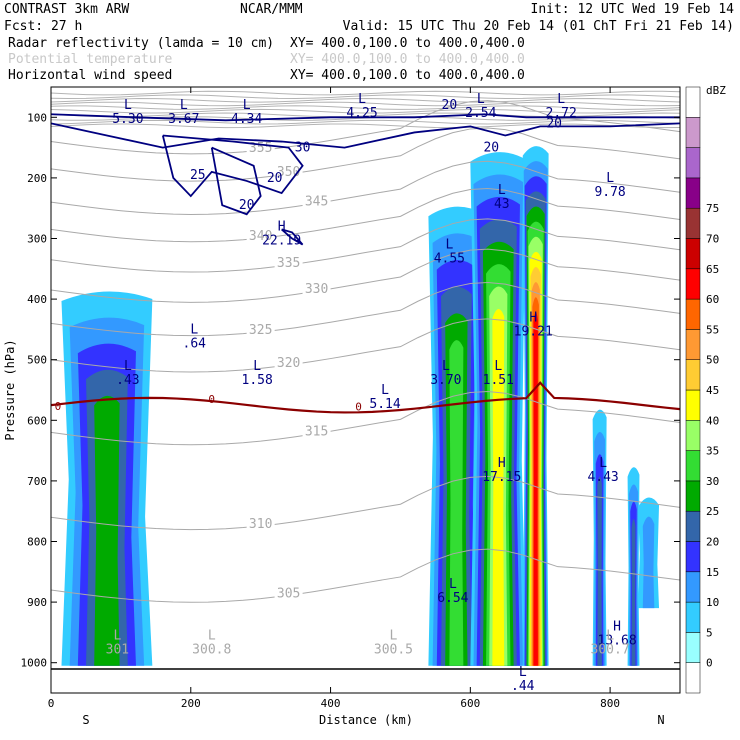 The image size is (740, 740). Describe the element at coordinates (37, 360) in the screenshot. I see `y-tick-label: 500` at that location.